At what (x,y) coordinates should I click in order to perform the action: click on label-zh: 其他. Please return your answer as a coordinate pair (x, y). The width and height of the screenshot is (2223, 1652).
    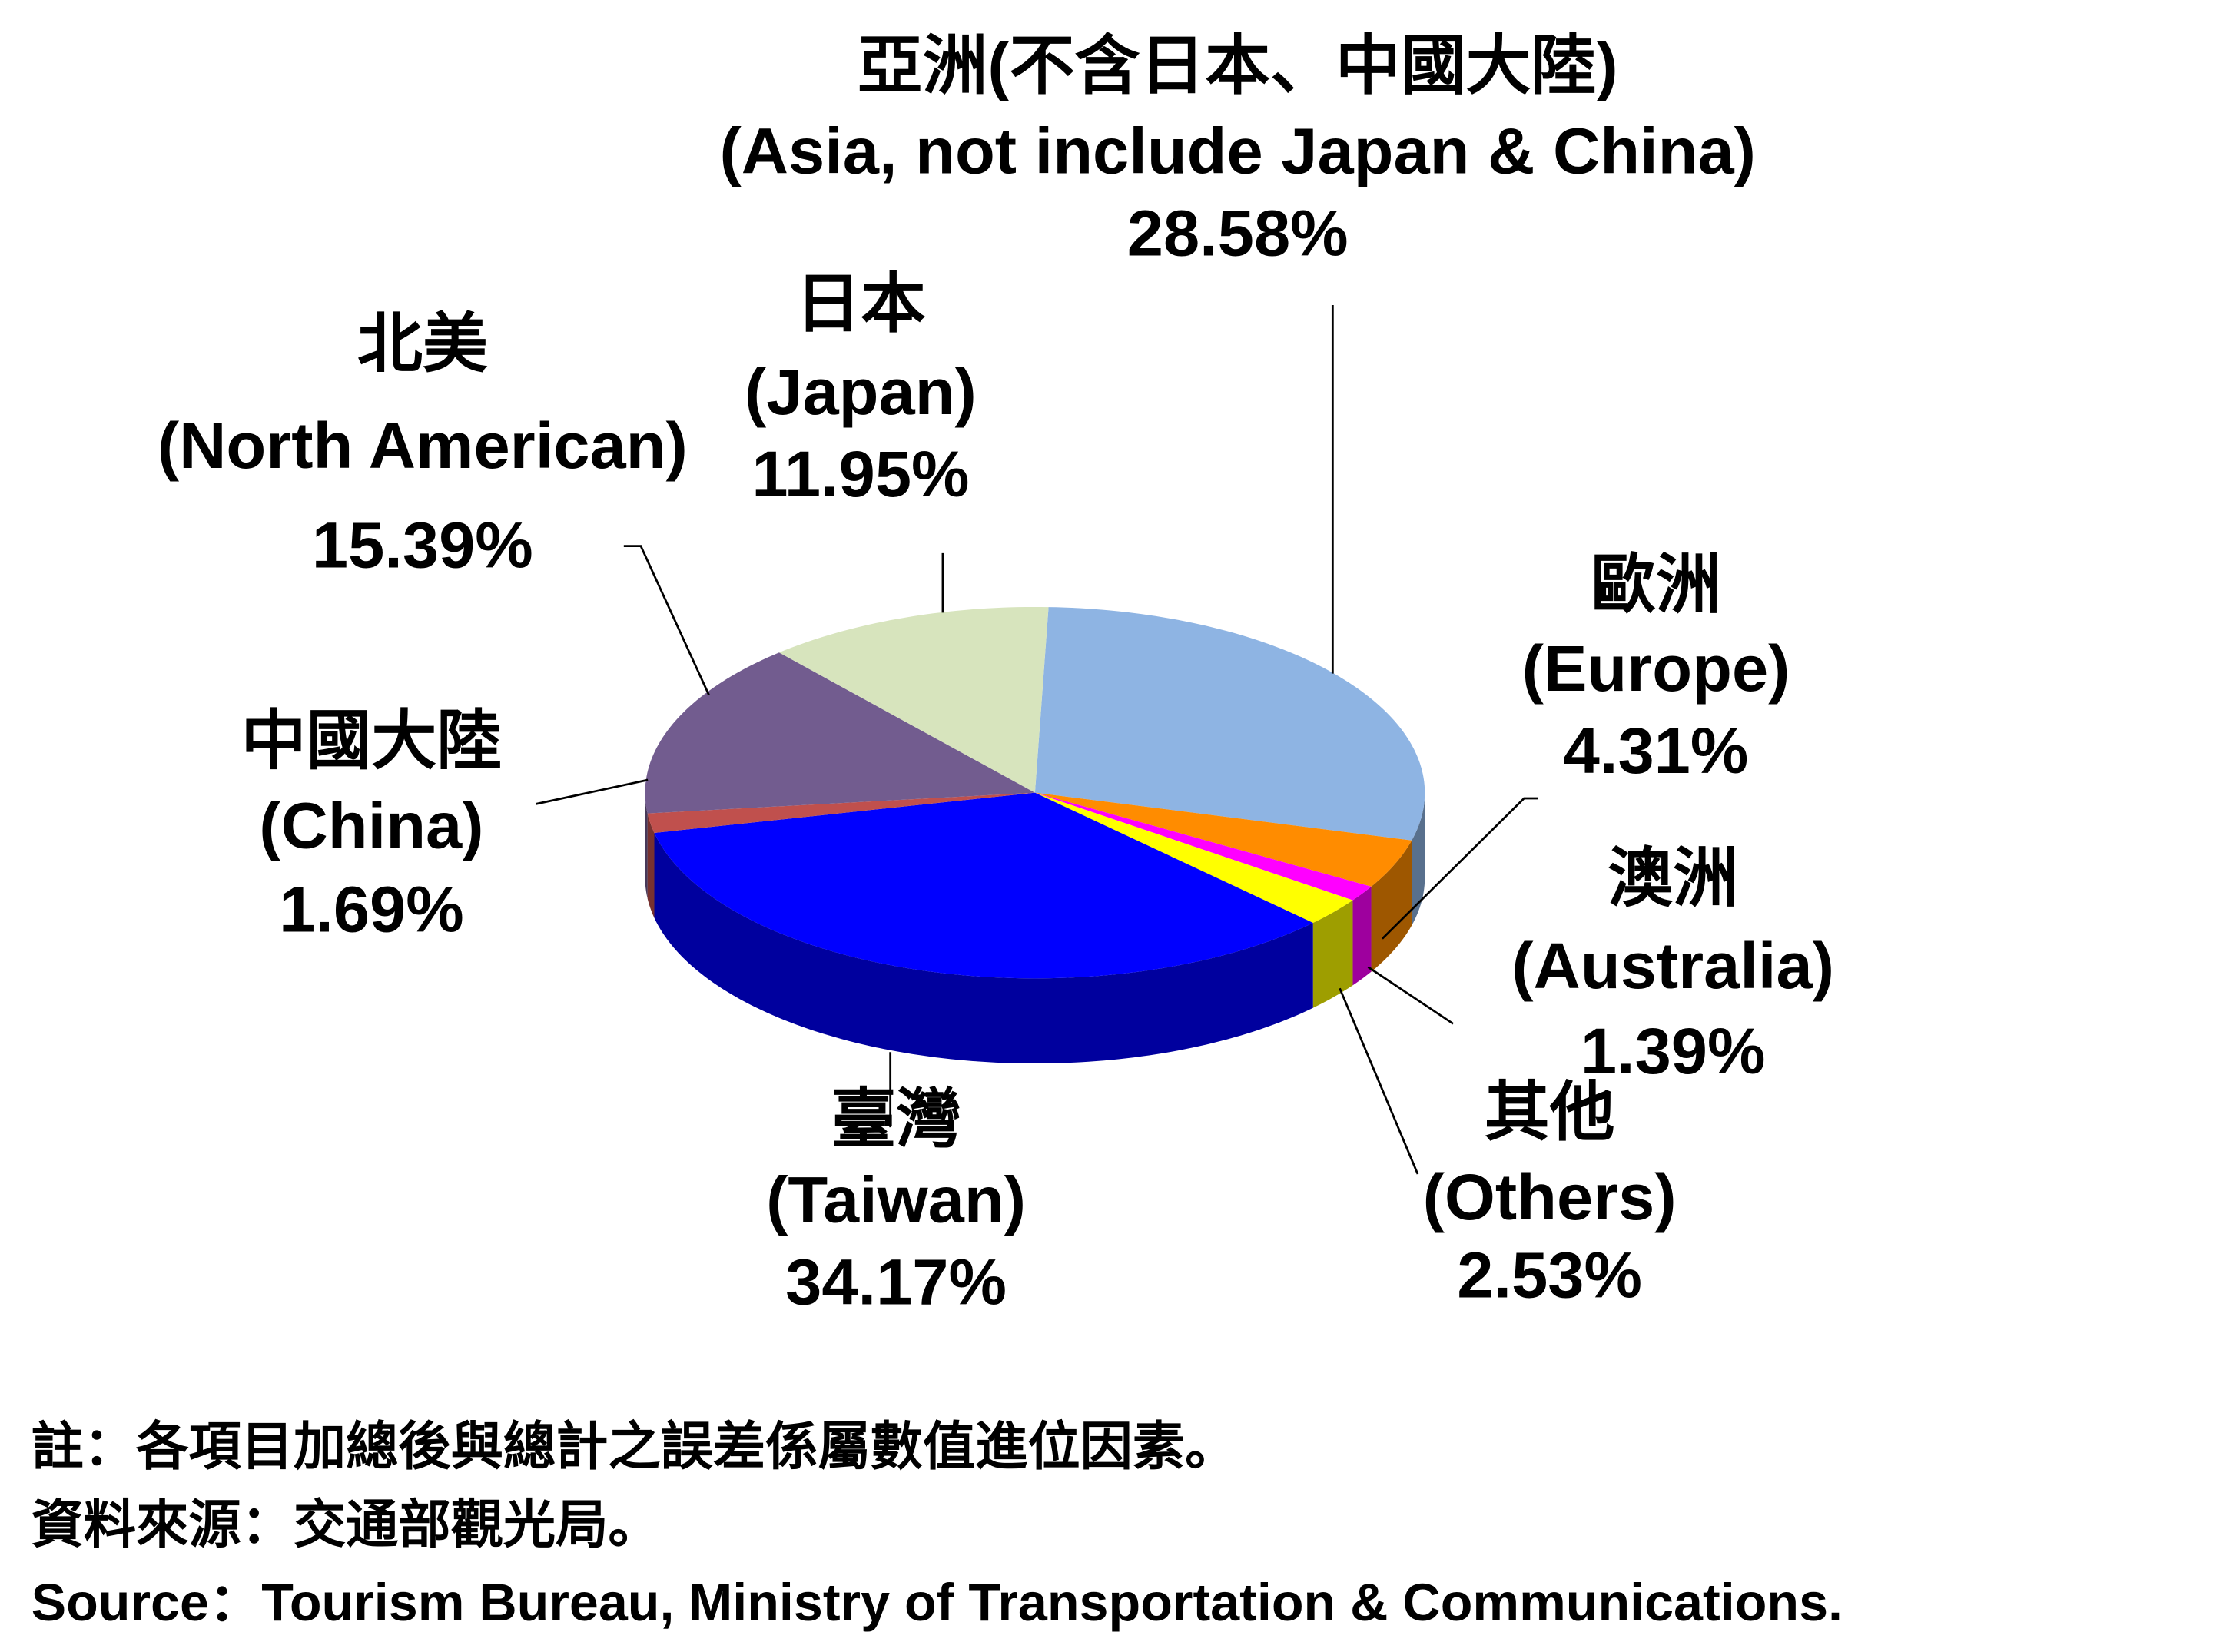
    Looking at the image, I should click on (1550, 1111).